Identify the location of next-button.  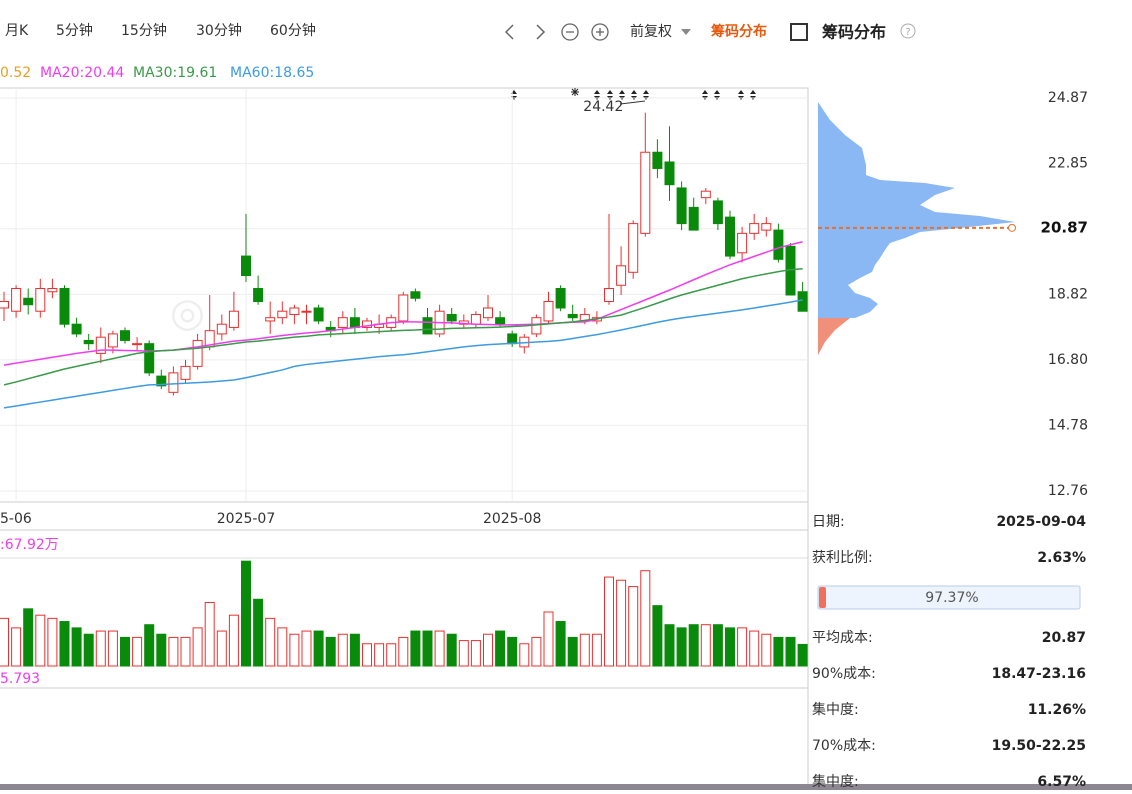
(541, 32).